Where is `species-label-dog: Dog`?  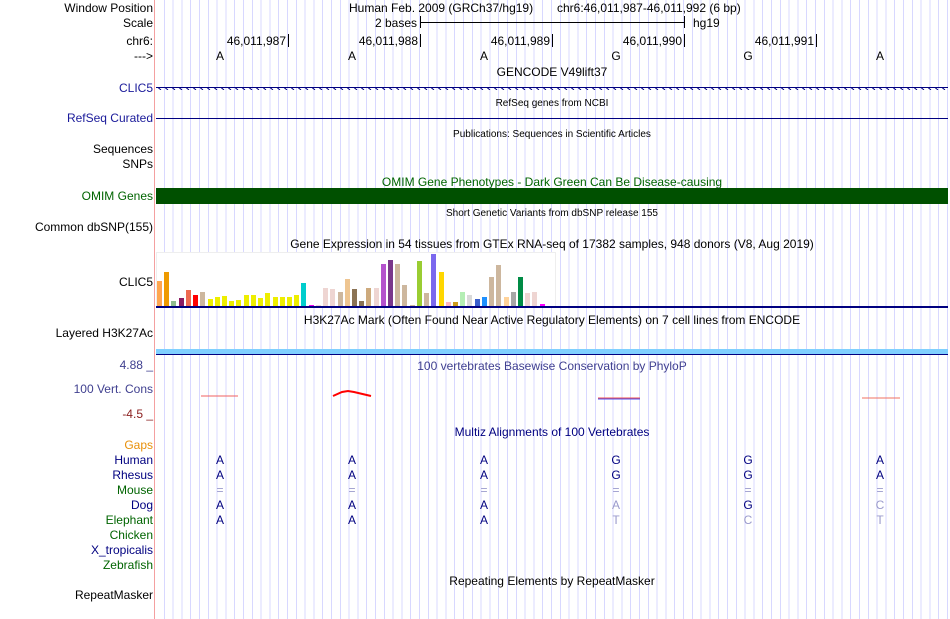 species-label-dog: Dog is located at coordinates (141, 505).